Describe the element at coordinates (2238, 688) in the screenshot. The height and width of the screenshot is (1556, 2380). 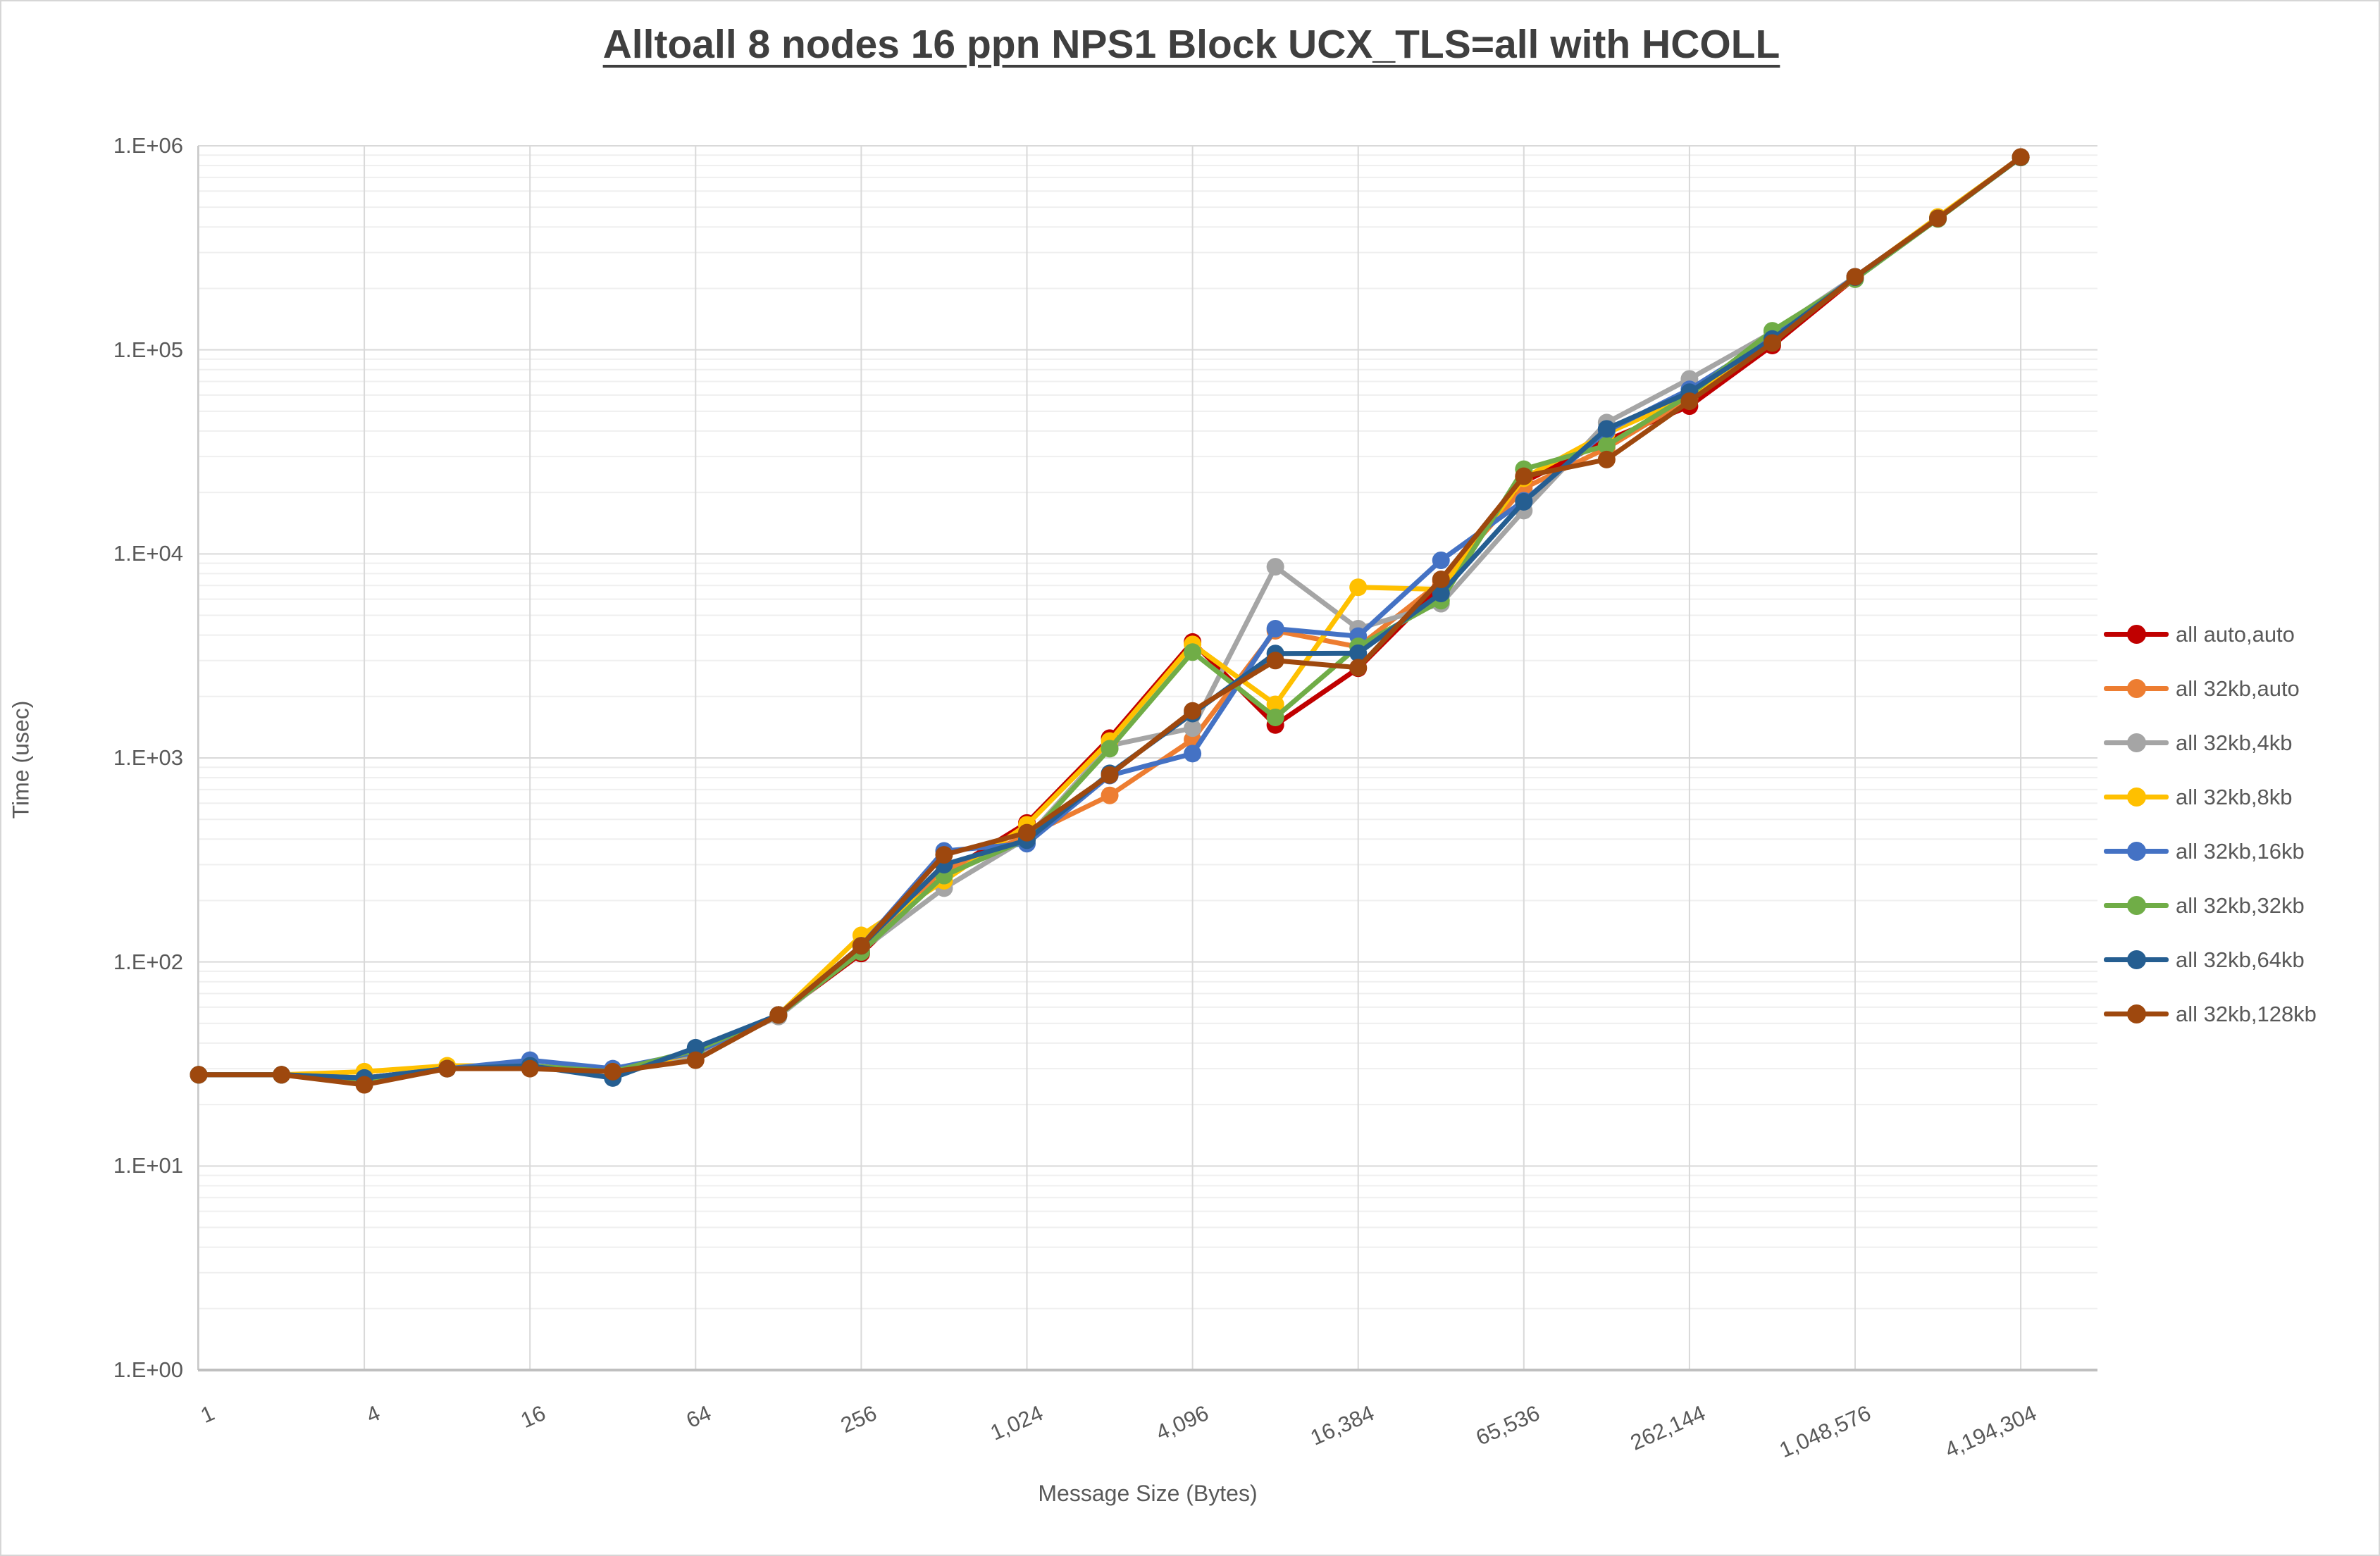
I see `legend-label: all 32kb,auto` at that location.